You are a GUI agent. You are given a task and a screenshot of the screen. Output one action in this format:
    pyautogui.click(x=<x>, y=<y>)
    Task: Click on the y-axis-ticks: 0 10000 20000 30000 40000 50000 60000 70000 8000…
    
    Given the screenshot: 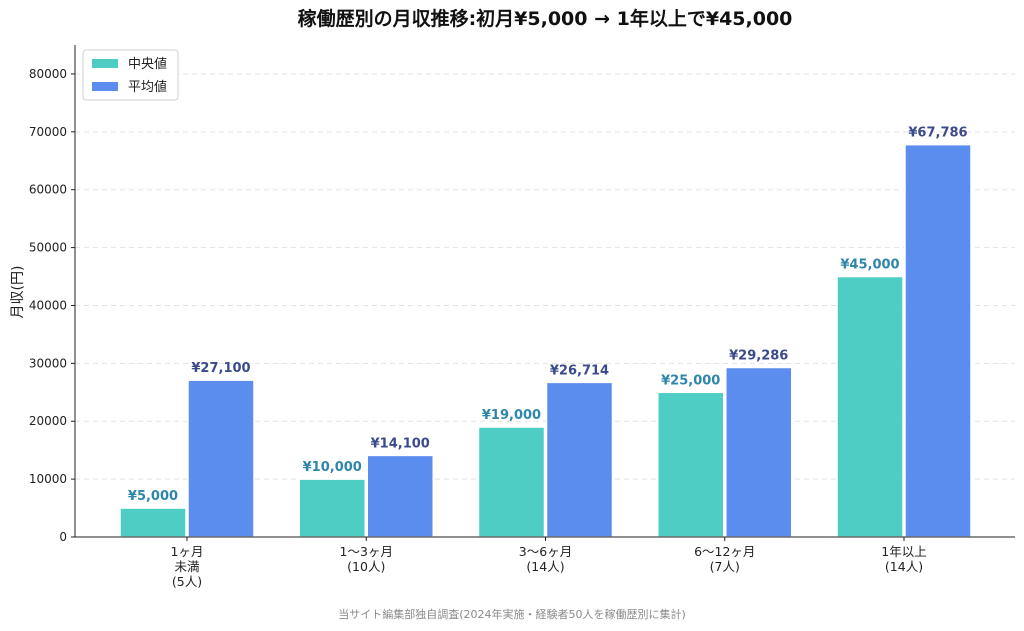 What is the action you would take?
    pyautogui.click(x=52, y=305)
    